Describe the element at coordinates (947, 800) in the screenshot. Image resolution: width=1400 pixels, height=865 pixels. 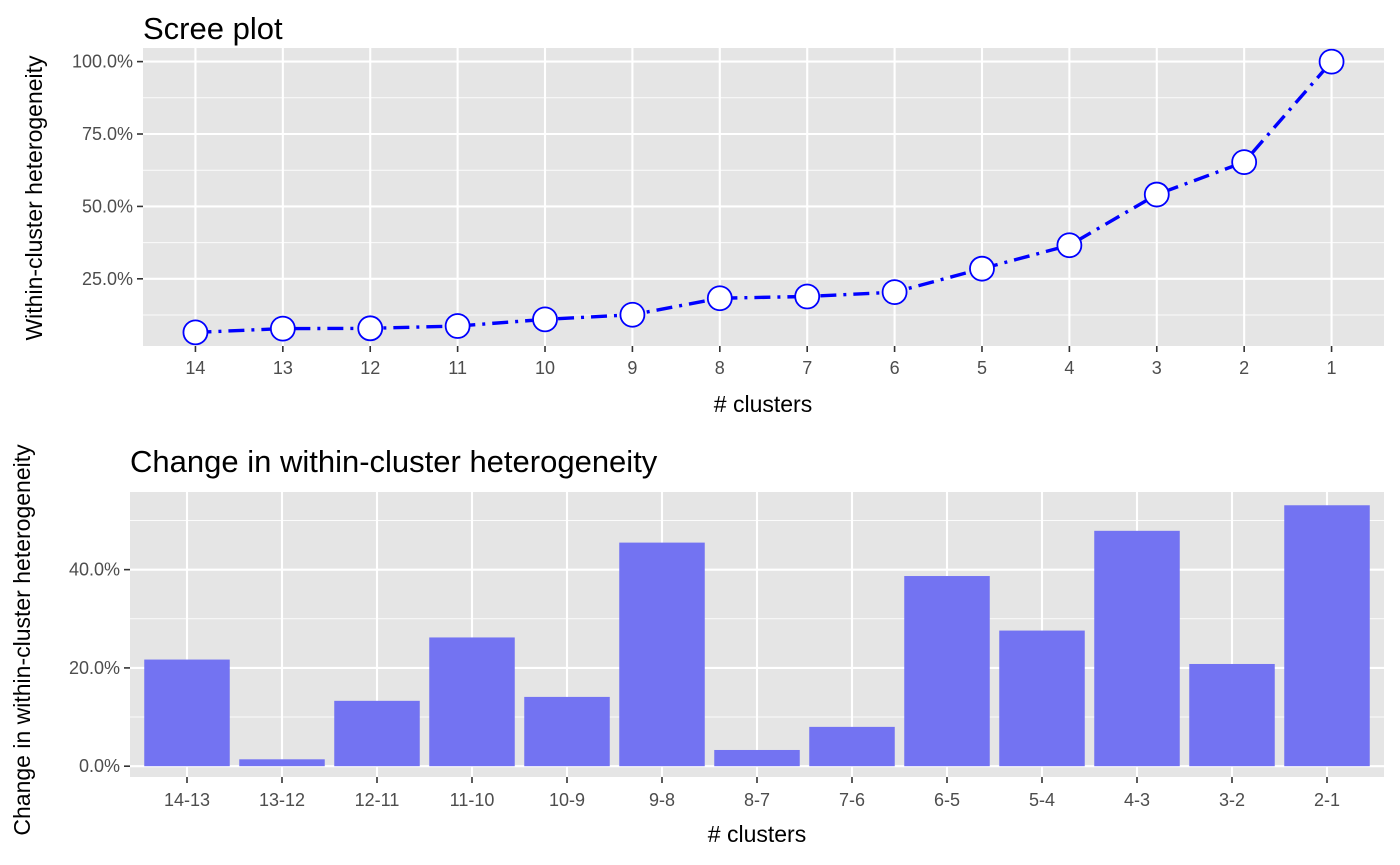
I see `change-x-tick-label: 6-5` at that location.